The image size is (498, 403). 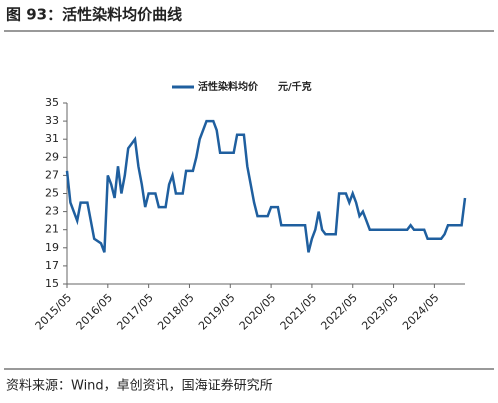 I want to click on y-tick-label: 19, so click(x=52, y=247).